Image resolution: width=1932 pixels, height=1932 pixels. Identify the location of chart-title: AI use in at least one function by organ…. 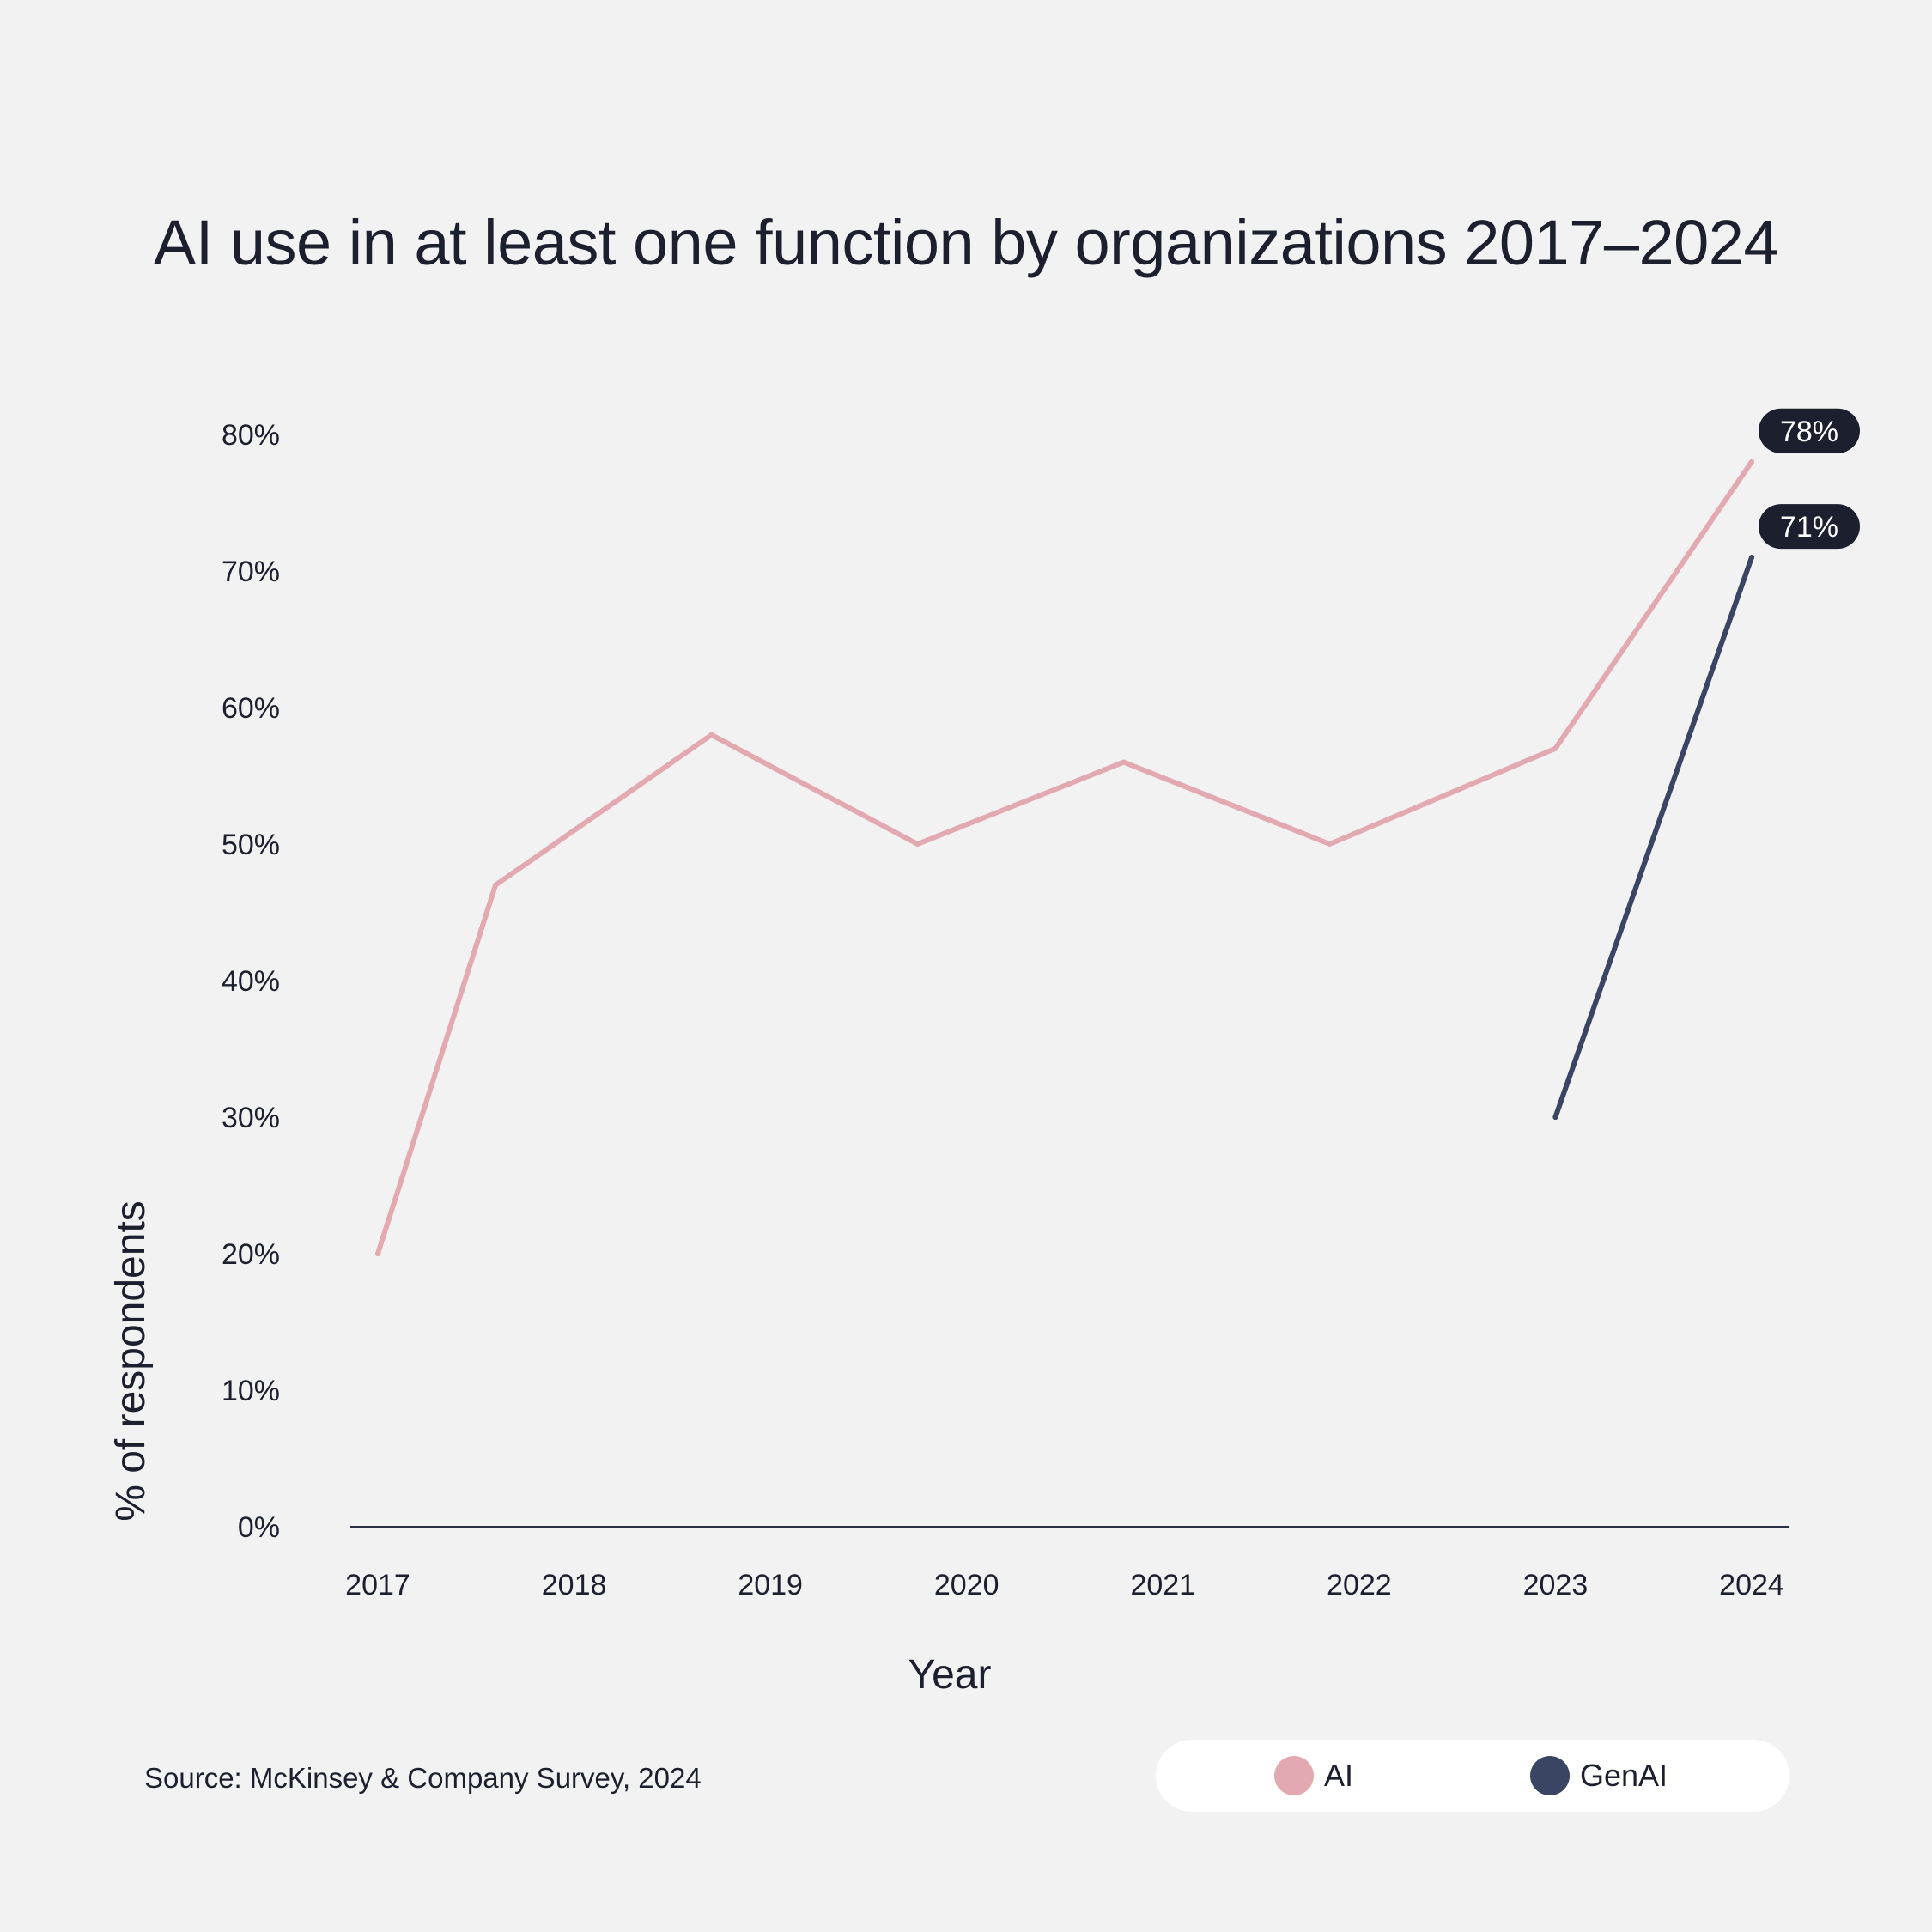
(966, 242).